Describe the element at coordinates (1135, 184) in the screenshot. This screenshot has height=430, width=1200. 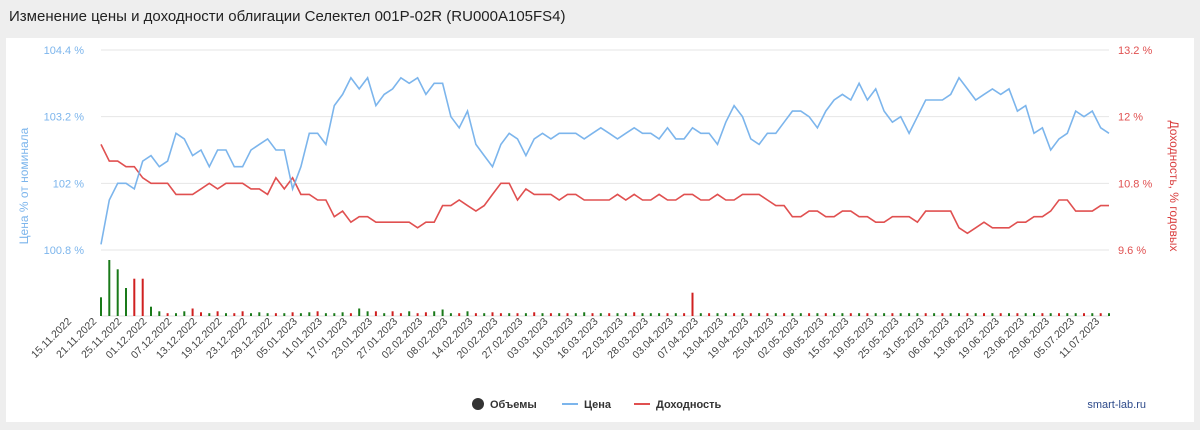
I see `right-tick-label: 10.8 %` at that location.